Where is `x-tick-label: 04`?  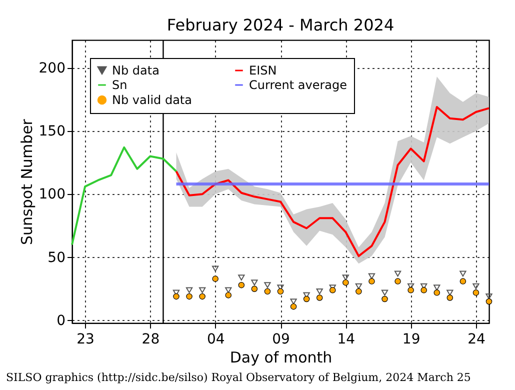
x-tick-label: 04 is located at coordinates (215, 340).